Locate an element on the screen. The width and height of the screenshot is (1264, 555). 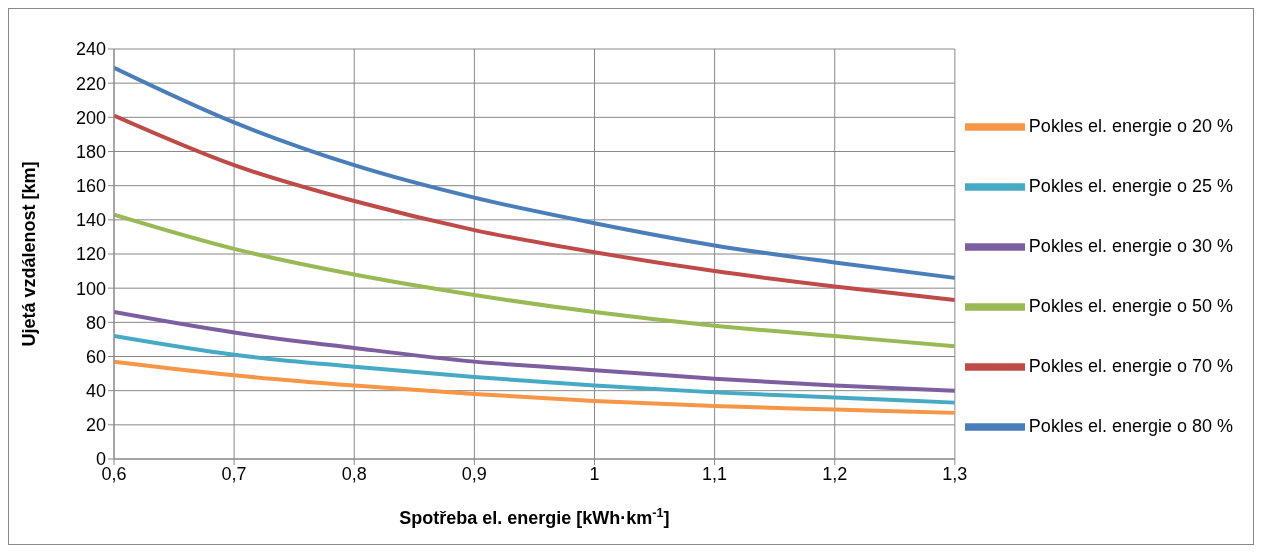
x-axis-title: Spotřeba el. energie [kWh·km$^{-1}$] is located at coordinates (534, 517).